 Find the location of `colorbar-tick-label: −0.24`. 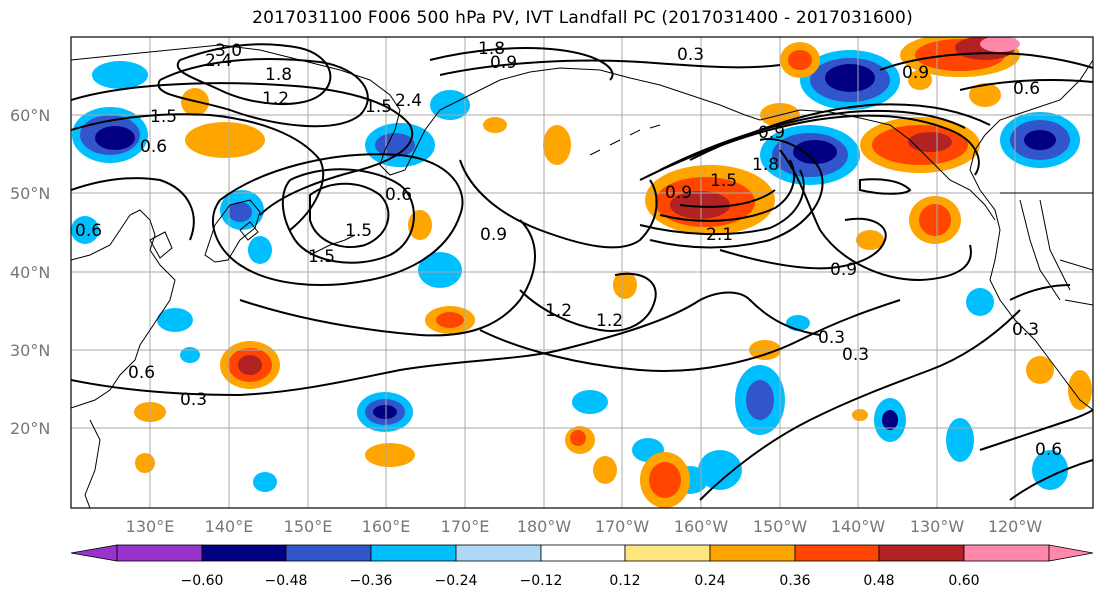

colorbar-tick-label: −0.24 is located at coordinates (456, 581).